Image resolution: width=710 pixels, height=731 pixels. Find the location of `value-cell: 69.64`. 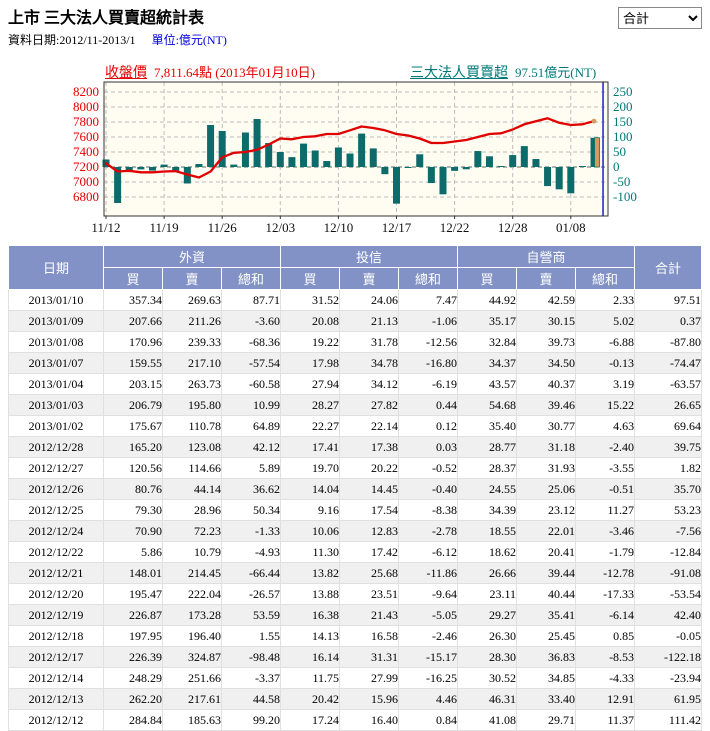

value-cell: 69.64 is located at coordinates (668, 426).